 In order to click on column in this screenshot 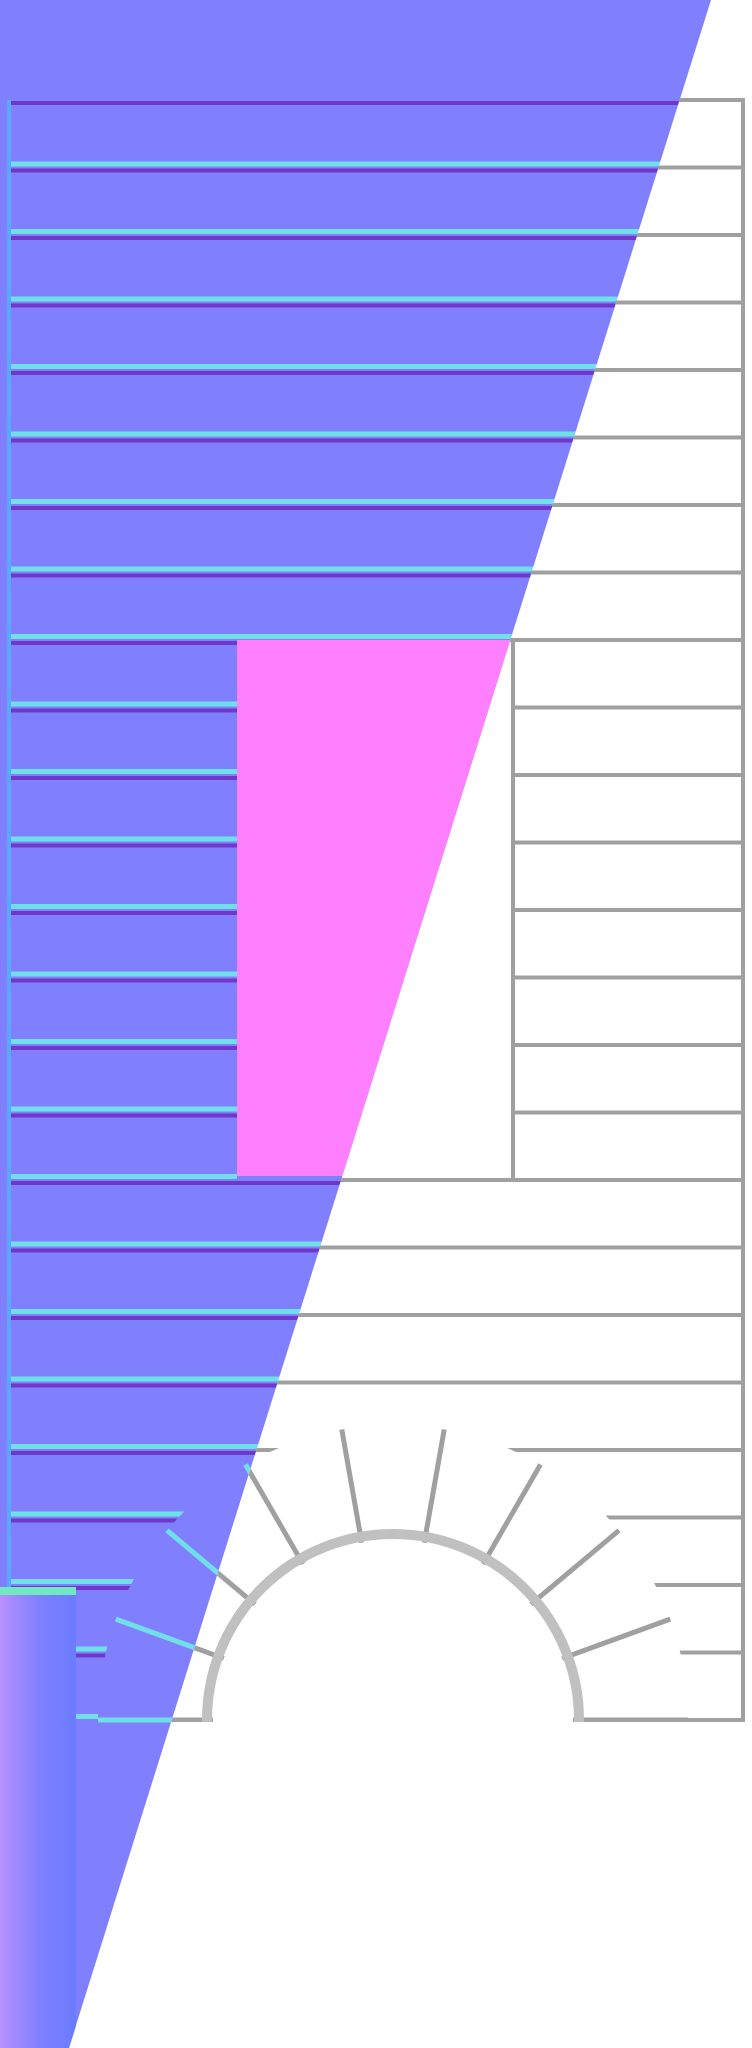, I will do `click(38, 1817)`.